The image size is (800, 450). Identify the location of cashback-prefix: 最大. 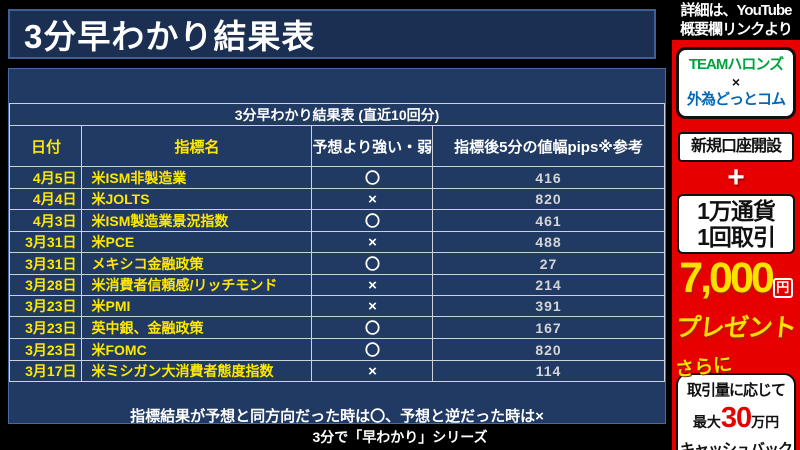
(706, 422).